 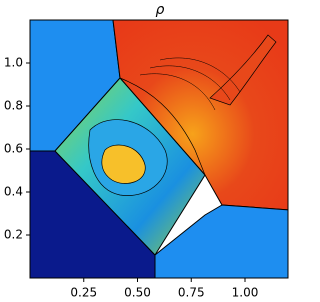 What do you see at coordinates (191, 292) in the screenshot?
I see `x-tick-label: 0.75` at bounding box center [191, 292].